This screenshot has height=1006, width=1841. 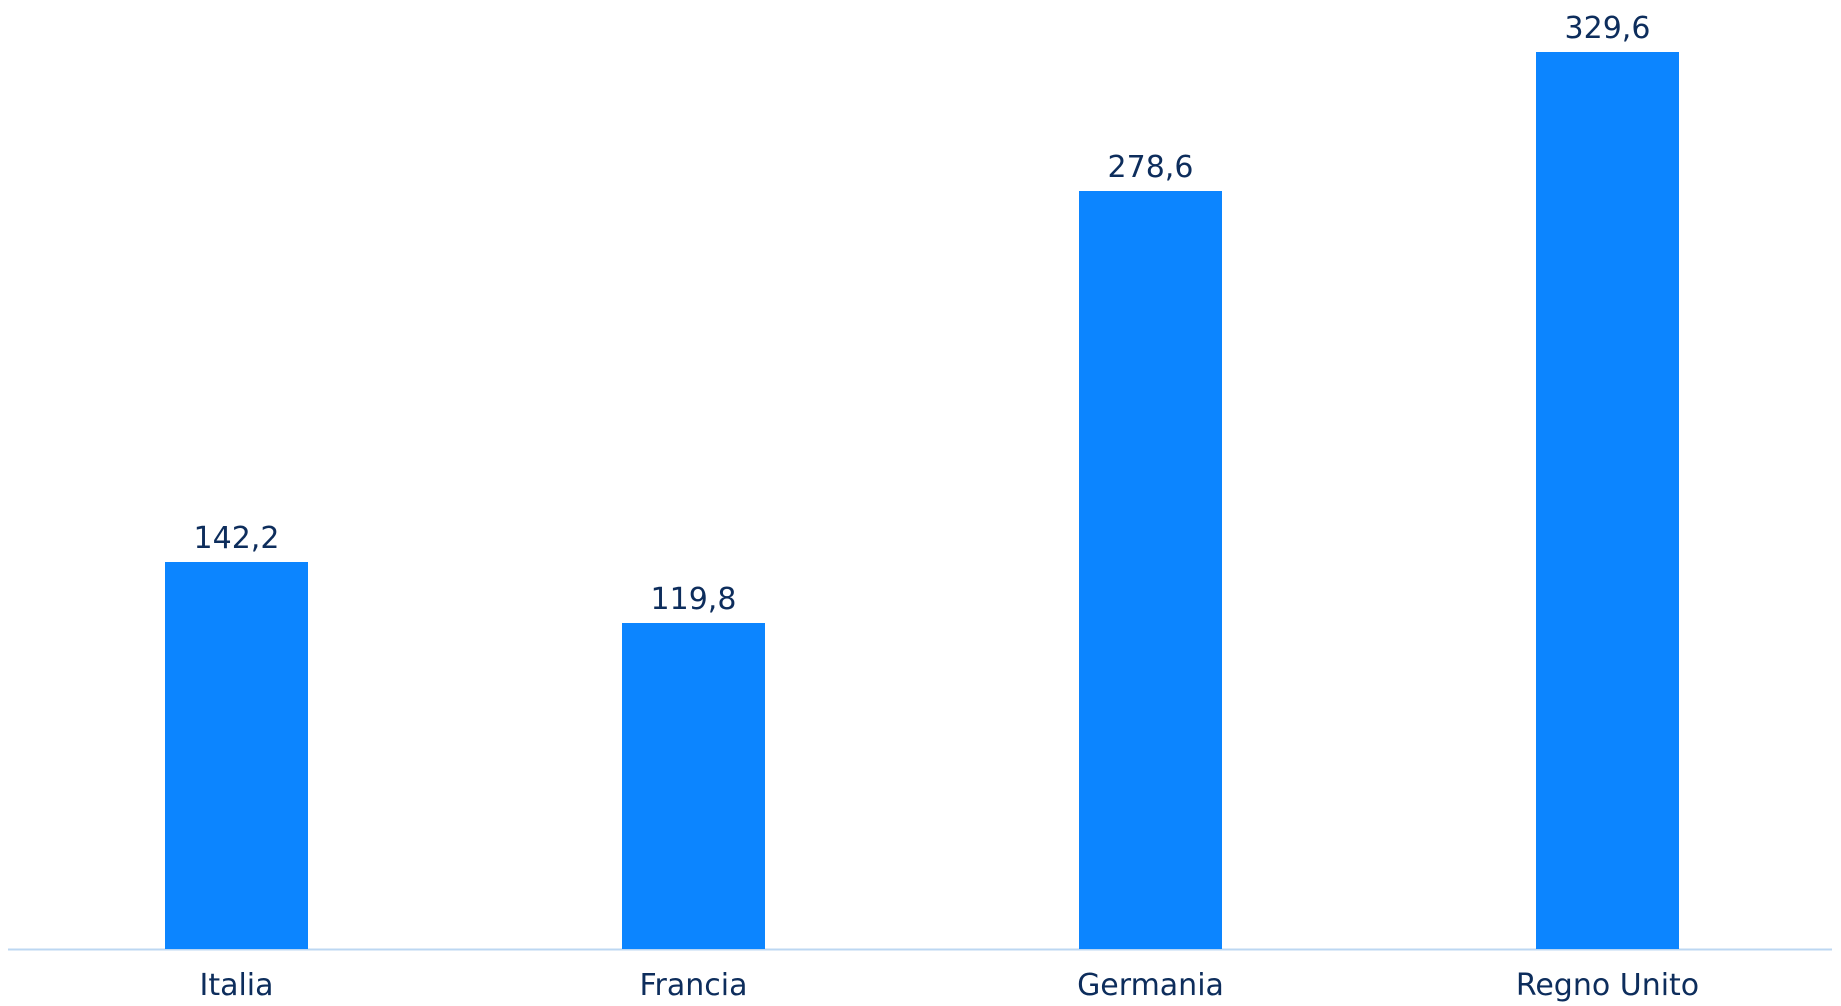 I want to click on category-label-francia: Francia, so click(x=693, y=985).